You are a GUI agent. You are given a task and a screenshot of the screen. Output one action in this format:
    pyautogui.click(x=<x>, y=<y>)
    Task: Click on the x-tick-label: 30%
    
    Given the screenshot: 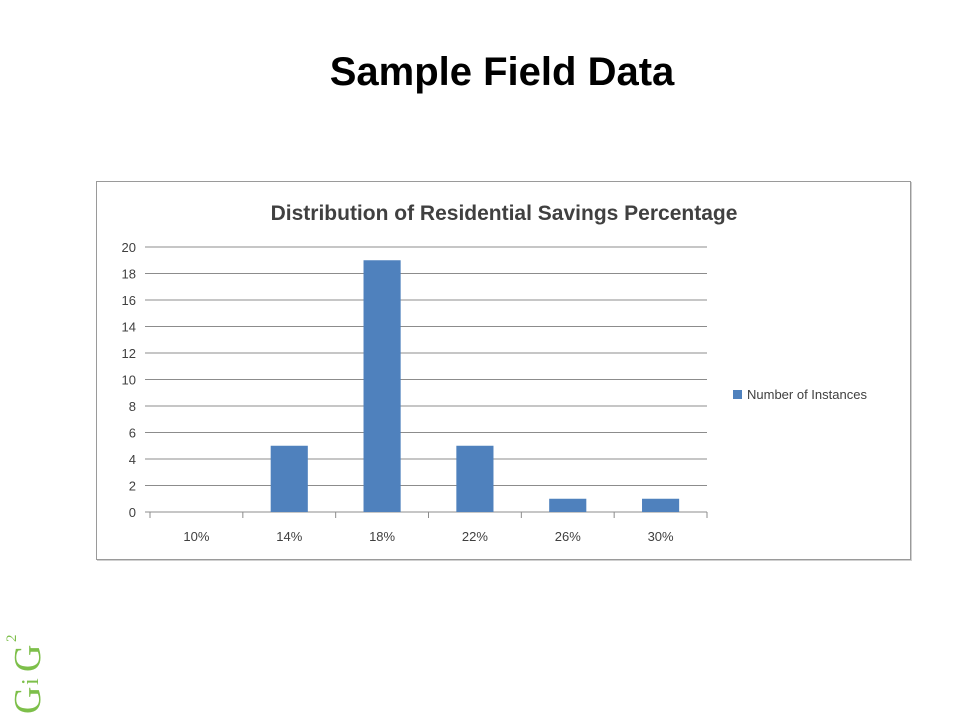 What is the action you would take?
    pyautogui.click(x=661, y=536)
    